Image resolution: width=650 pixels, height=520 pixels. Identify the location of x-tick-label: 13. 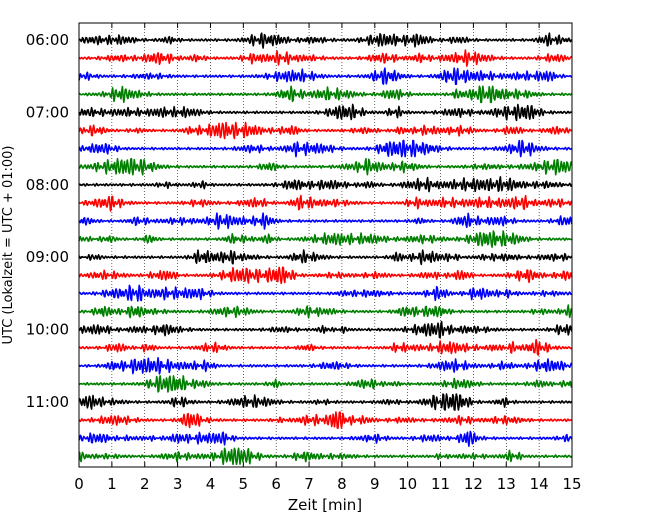
(506, 484).